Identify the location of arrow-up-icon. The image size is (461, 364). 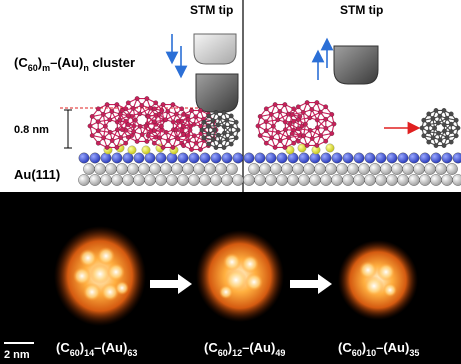
(322, 58).